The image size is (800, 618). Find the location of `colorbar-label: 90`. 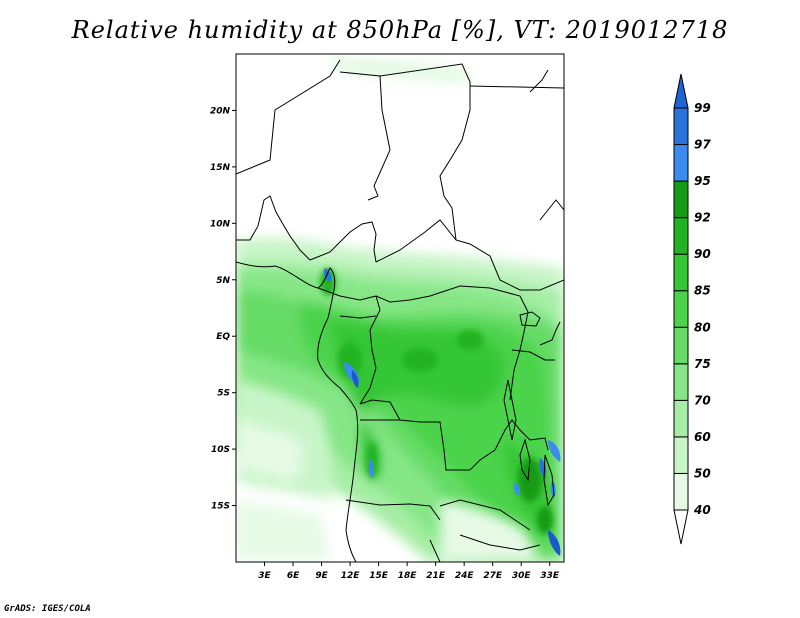

colorbar-label: 90 is located at coordinates (702, 254).